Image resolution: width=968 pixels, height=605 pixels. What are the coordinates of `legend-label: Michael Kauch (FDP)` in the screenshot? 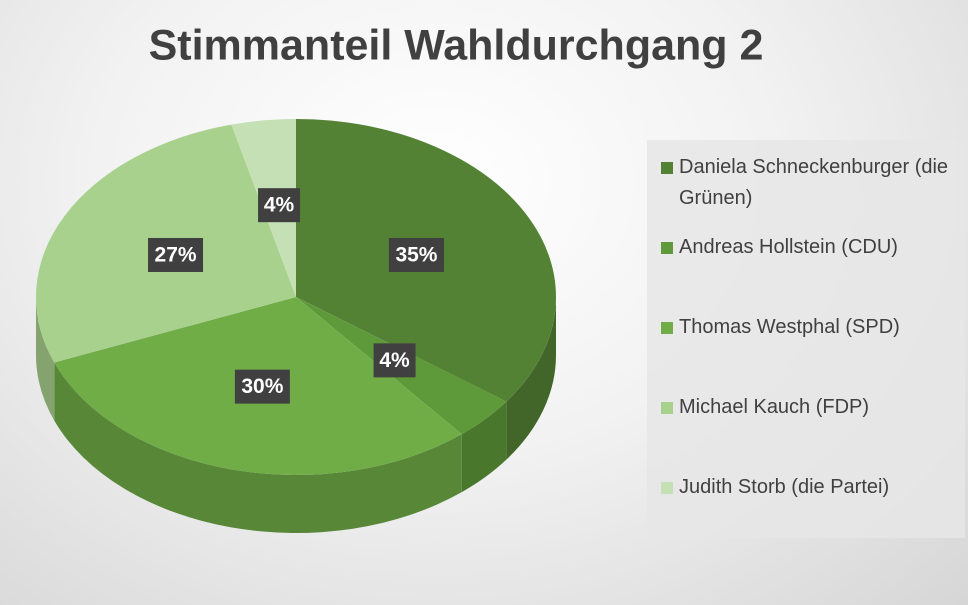 It's located at (774, 407).